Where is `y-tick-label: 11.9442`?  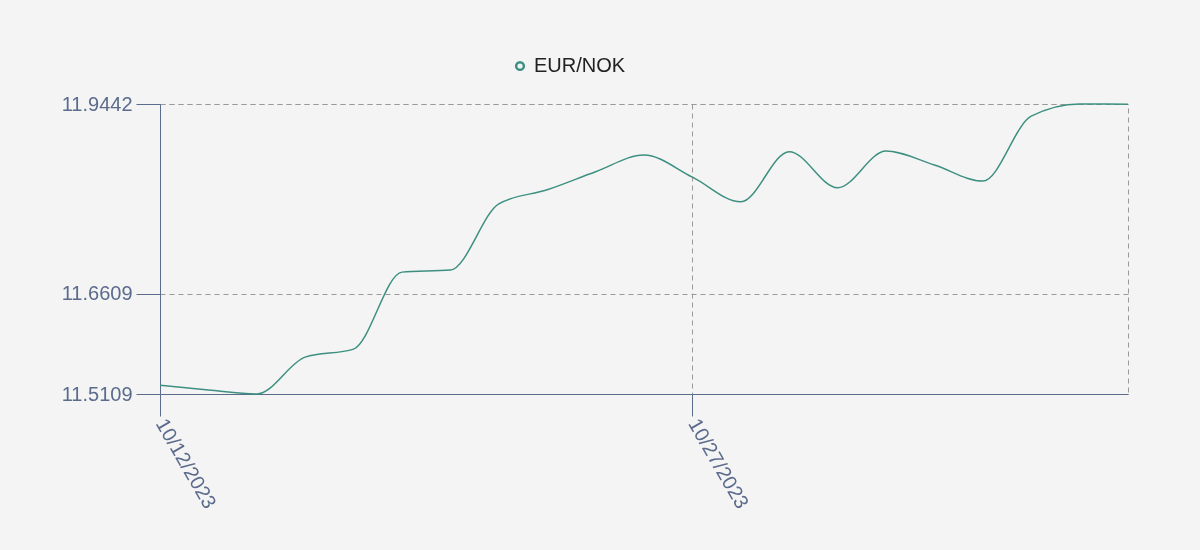 y-tick-label: 11.9442 is located at coordinates (97, 103).